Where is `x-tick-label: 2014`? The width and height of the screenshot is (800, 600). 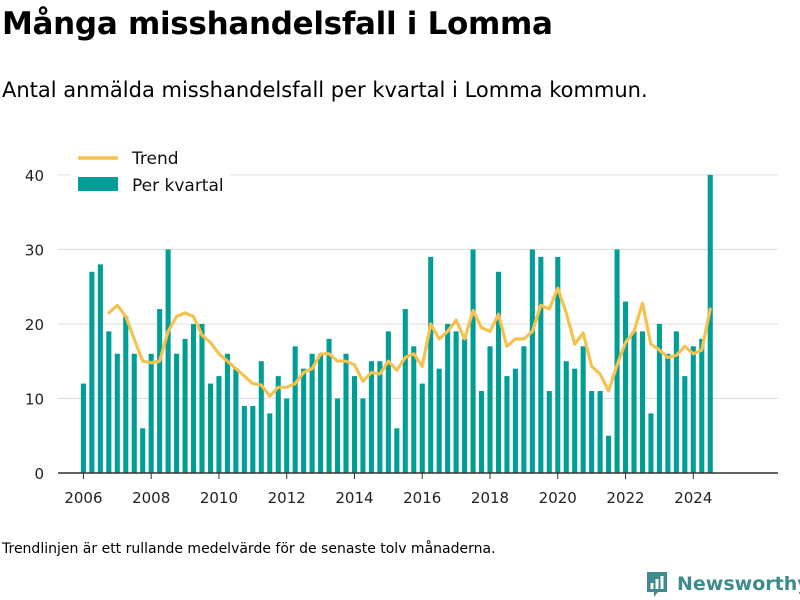 x-tick-label: 2014 is located at coordinates (354, 498).